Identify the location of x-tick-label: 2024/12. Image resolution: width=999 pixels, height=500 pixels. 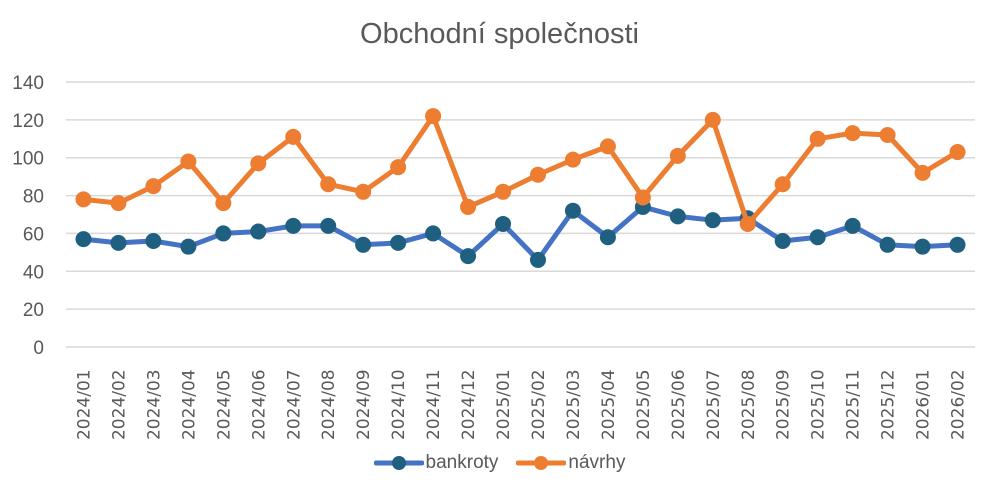
(469, 404).